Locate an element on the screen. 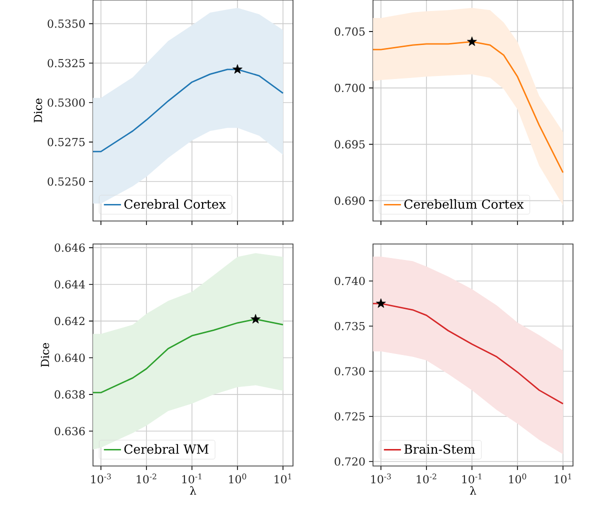  y-tick-label: 0.695 is located at coordinates (349, 144).